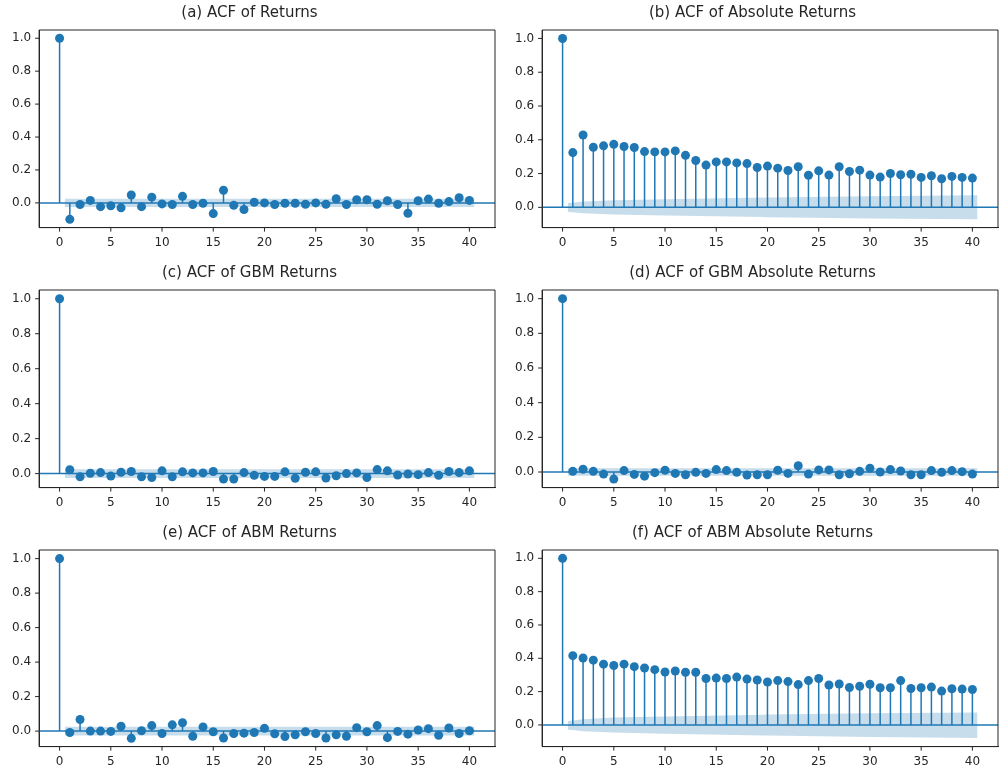 This screenshot has height=779, width=1006. Describe the element at coordinates (249, 531) in the screenshot. I see `chart-title: (e) ACF of ABM Returns` at that location.